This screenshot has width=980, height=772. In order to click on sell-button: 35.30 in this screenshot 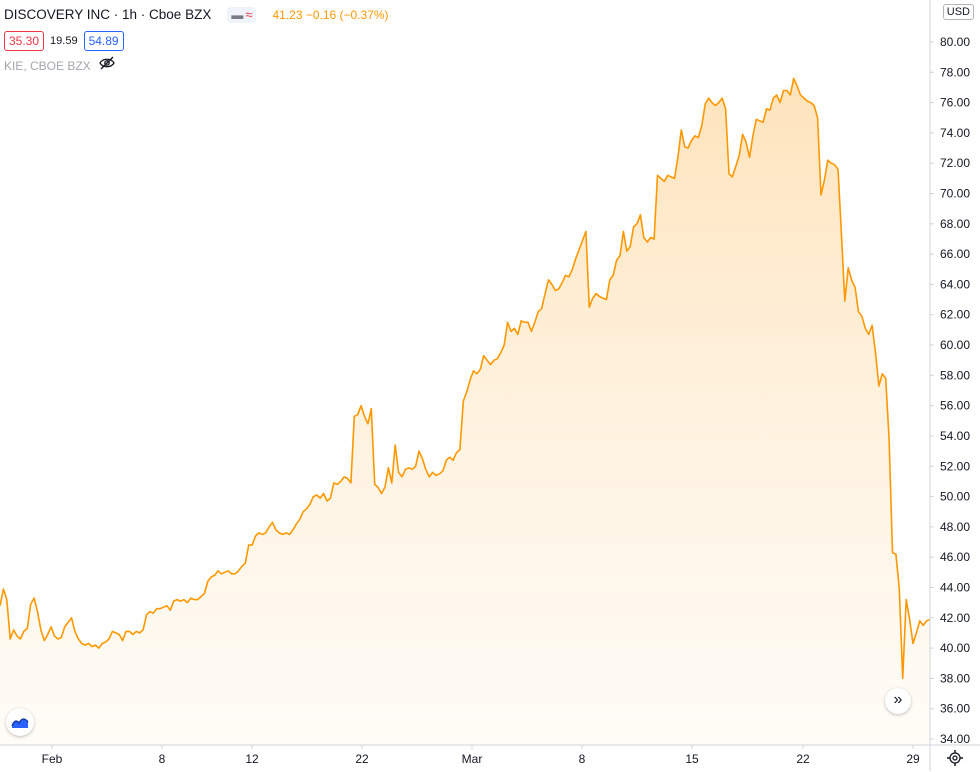, I will do `click(24, 41)`.